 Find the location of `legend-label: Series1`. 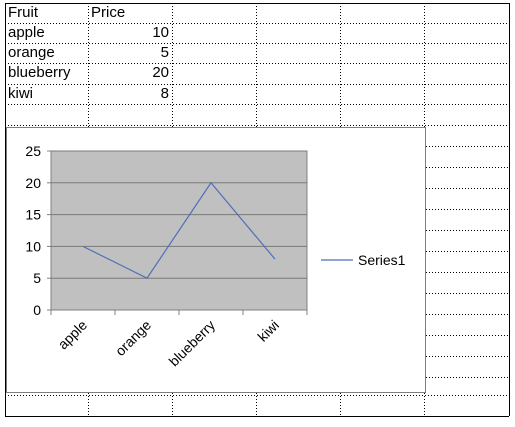

legend-label: Series1 is located at coordinates (382, 260).